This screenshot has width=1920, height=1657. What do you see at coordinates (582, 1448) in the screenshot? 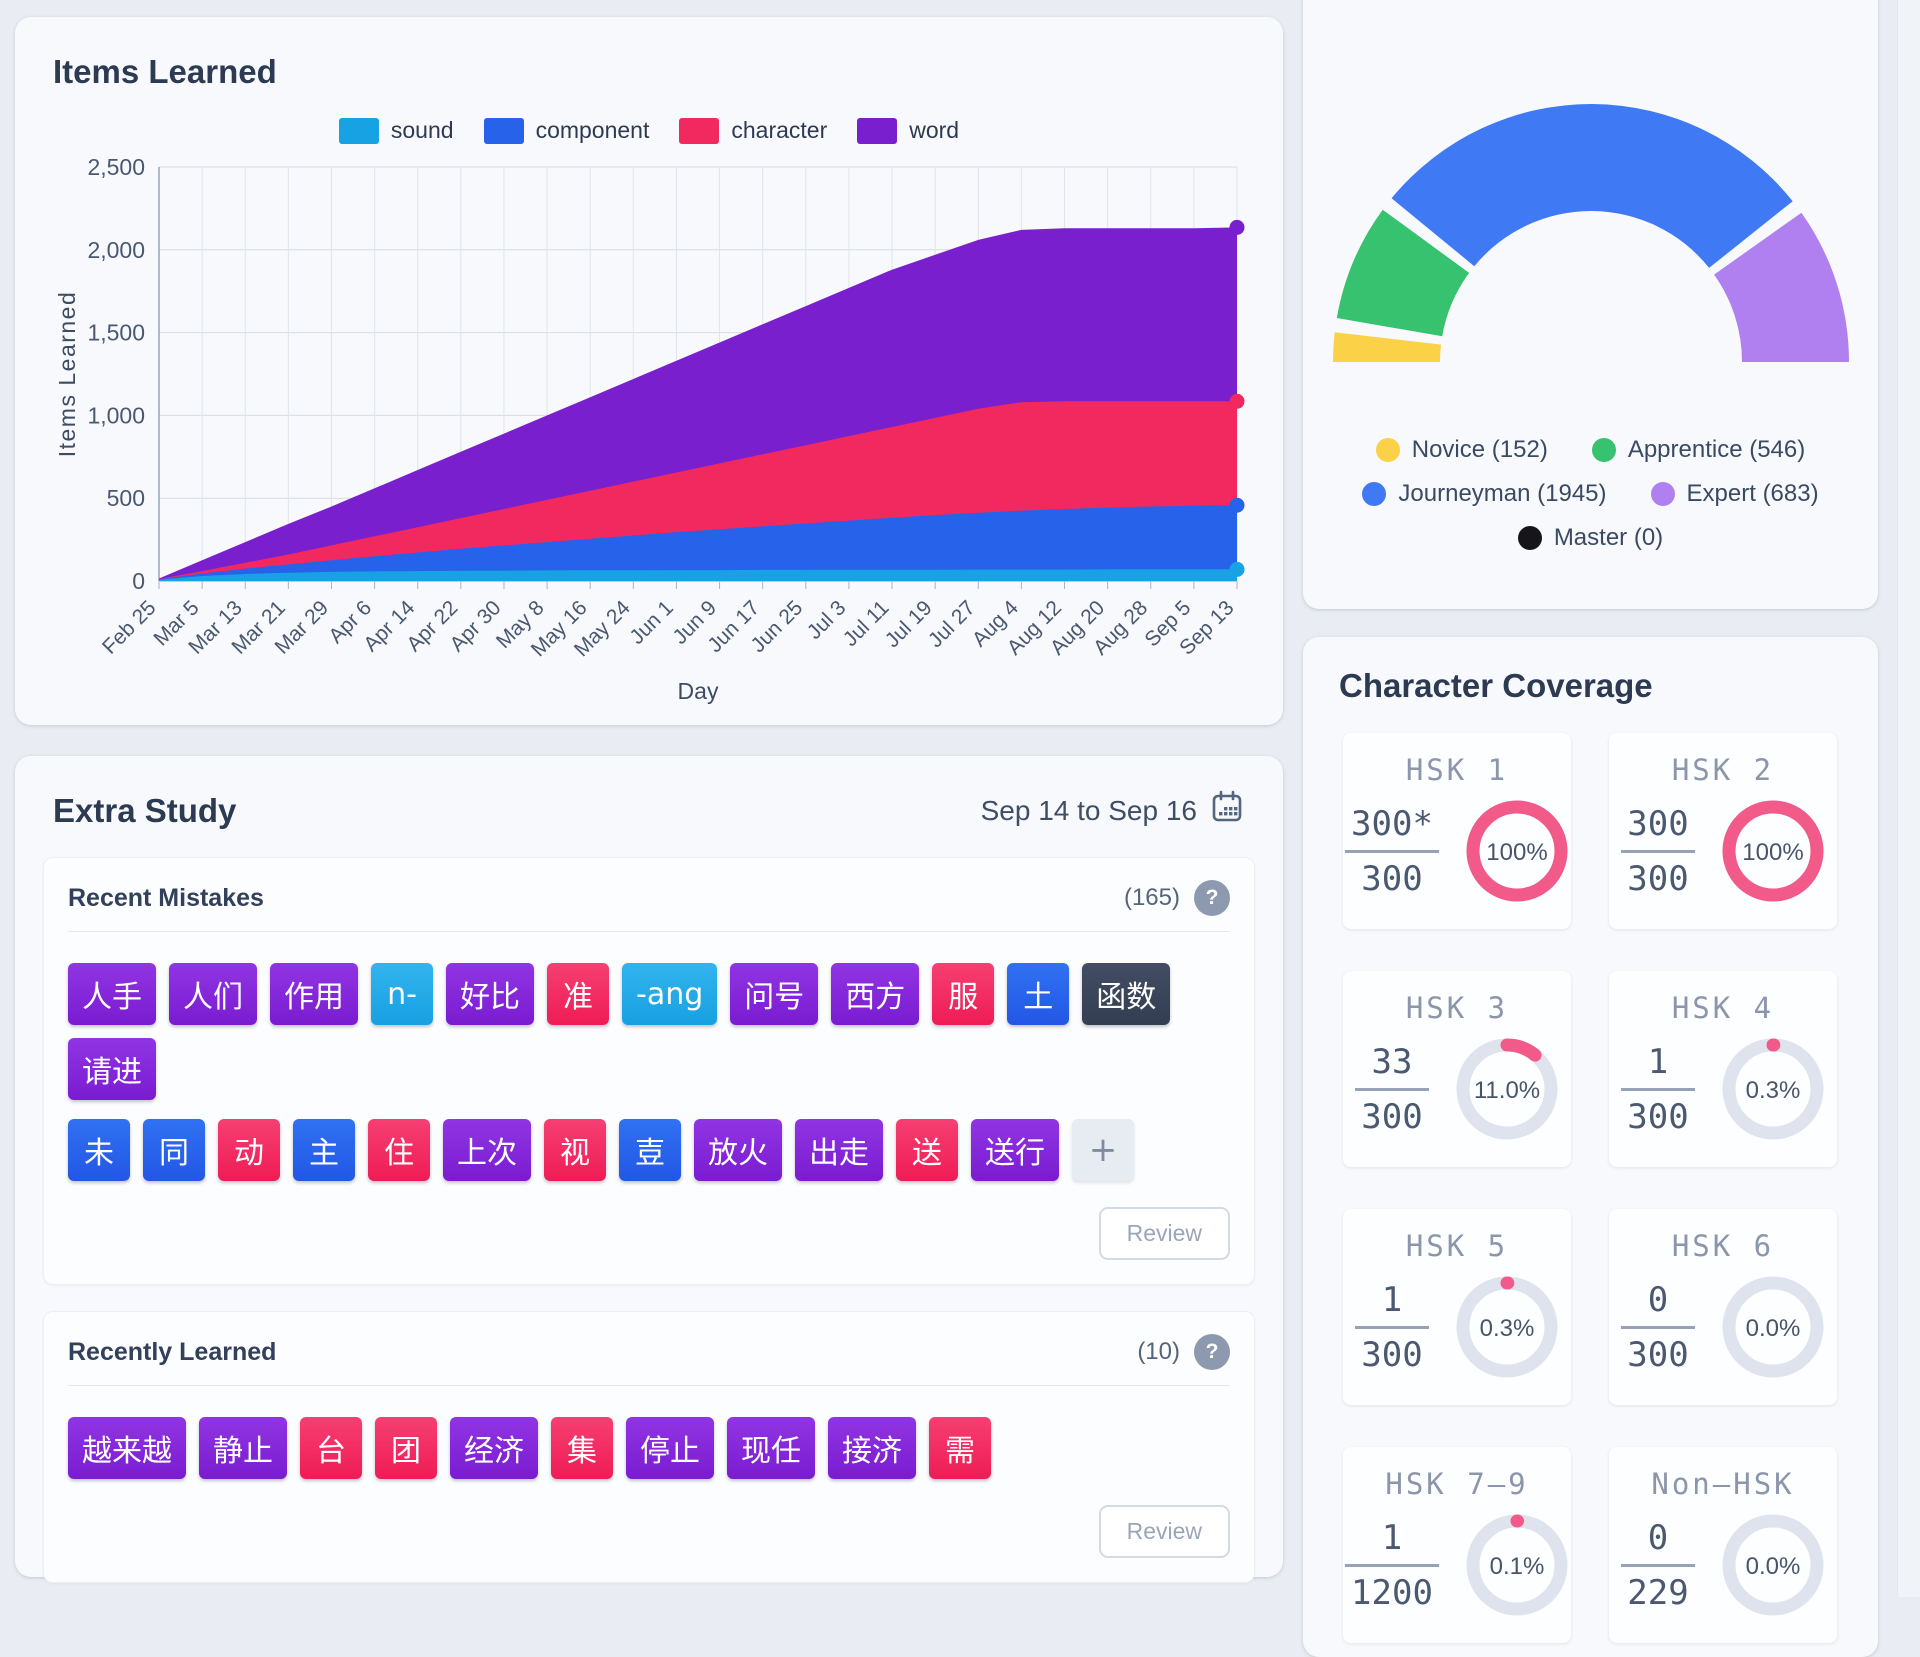
I see `study-tile: 集` at bounding box center [582, 1448].